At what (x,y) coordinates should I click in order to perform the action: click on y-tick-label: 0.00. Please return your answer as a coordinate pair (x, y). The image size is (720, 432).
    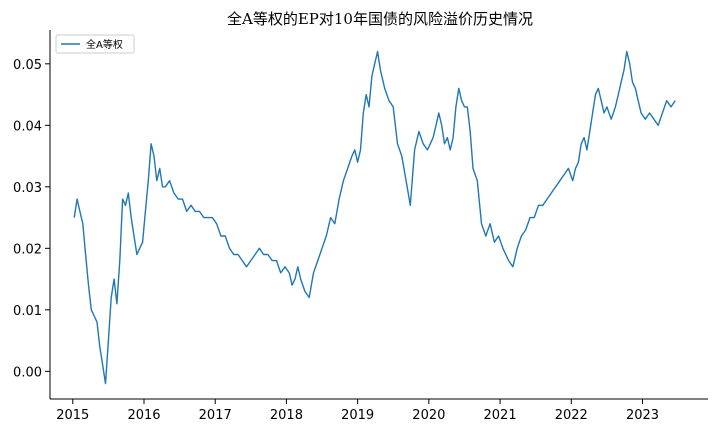
    Looking at the image, I should click on (27, 372).